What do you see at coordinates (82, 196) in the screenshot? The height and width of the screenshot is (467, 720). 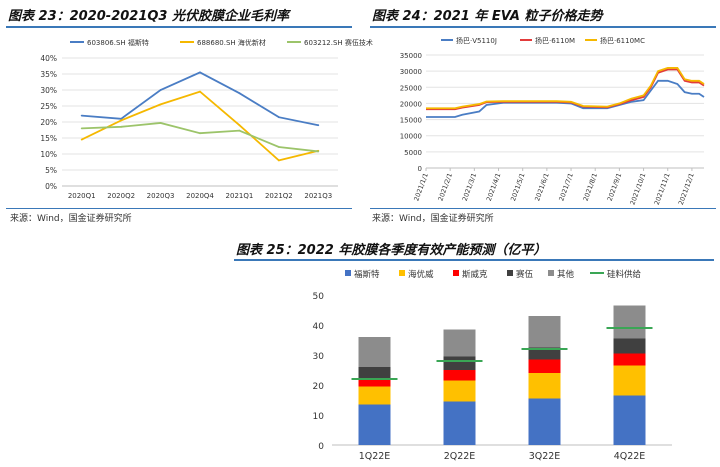 I see `fig23-xtick-label: 2020Q1` at bounding box center [82, 196].